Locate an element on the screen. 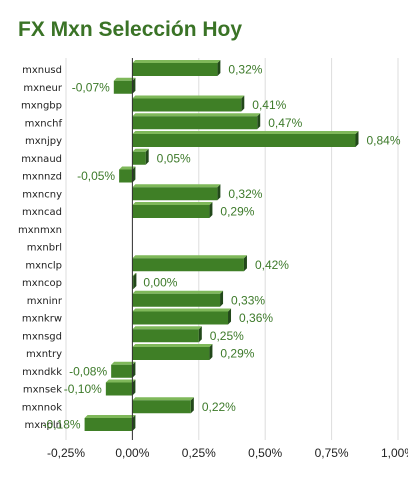  category-label: mxnsek is located at coordinates (42, 390).